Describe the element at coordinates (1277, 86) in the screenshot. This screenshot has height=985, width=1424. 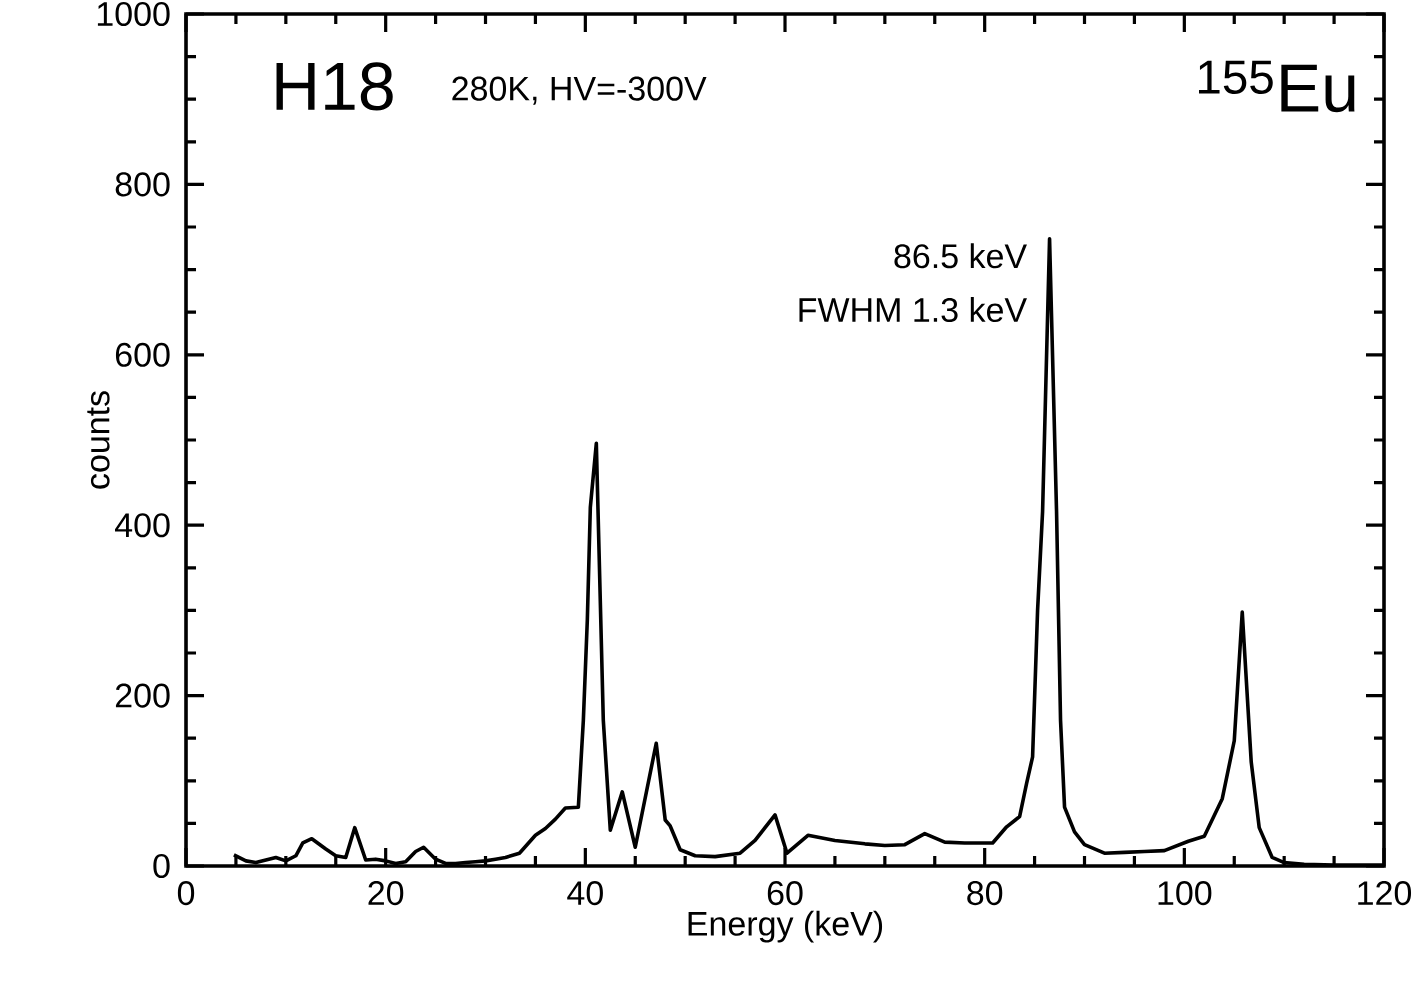
I see `annotation: $^{155}$Eu` at that location.